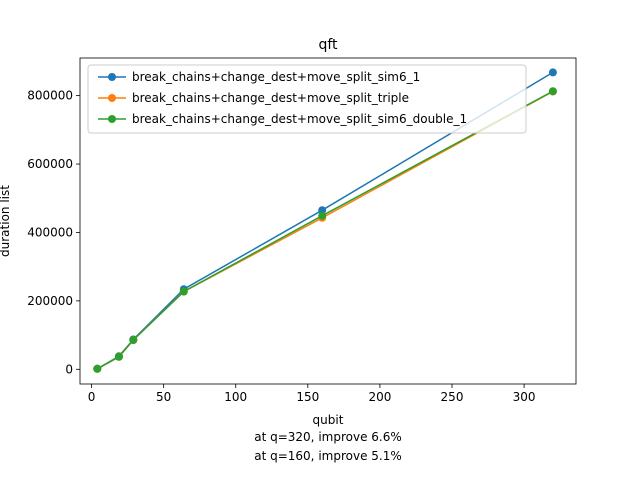  I want to click on y-tick-label: 800000, so click(50, 96).